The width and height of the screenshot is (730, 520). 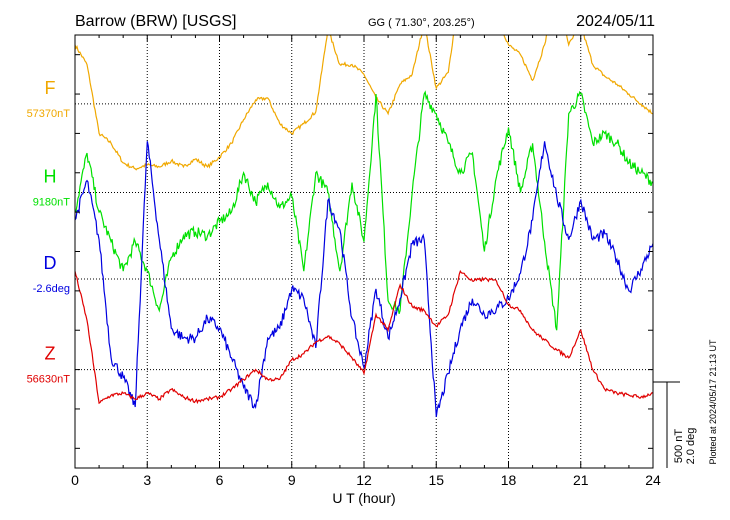 What do you see at coordinates (691, 446) in the screenshot?
I see `scale-deg-label: 2.0 deg` at bounding box center [691, 446].